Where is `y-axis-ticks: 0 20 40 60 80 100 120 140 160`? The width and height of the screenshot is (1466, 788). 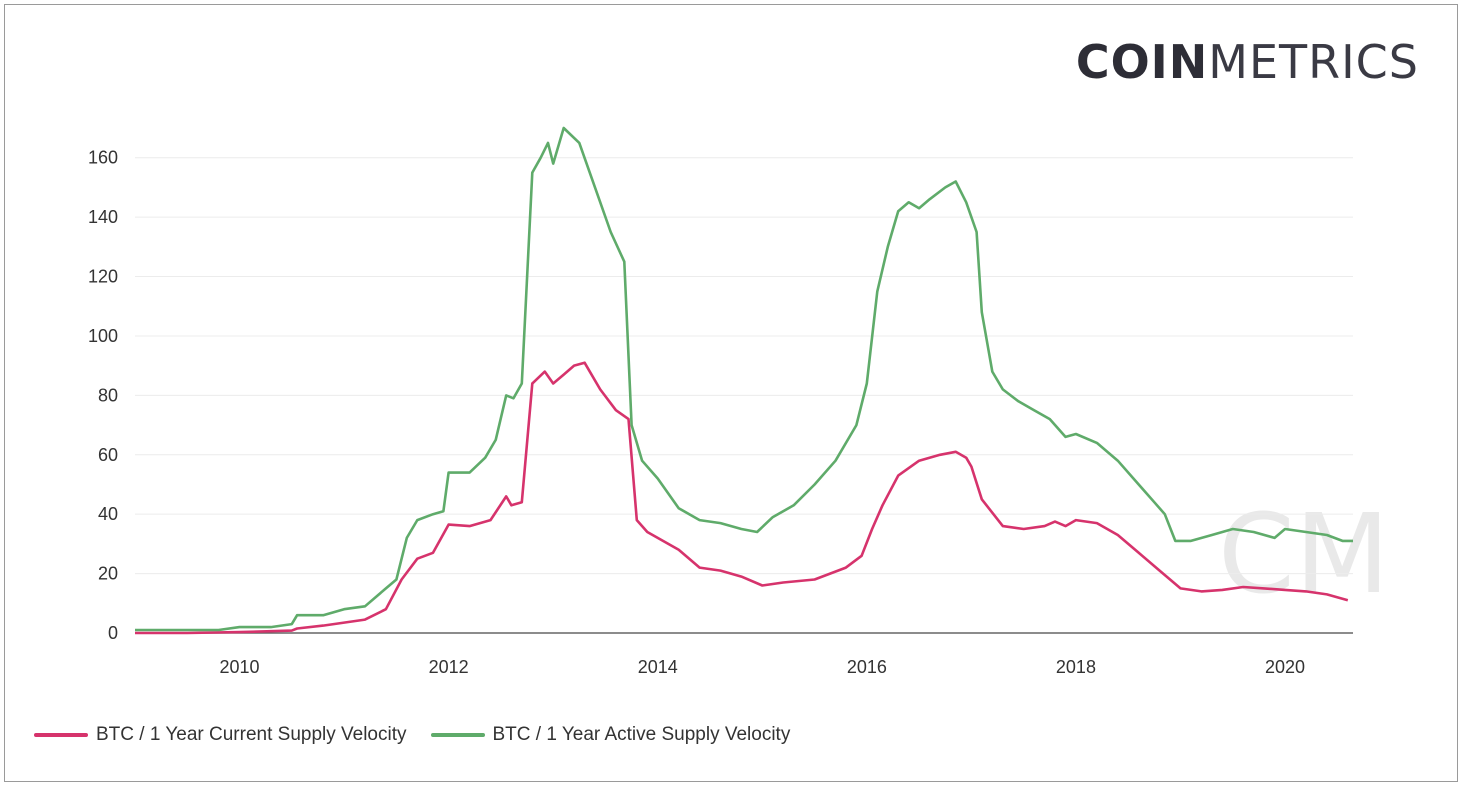
y-axis-ticks: 0 20 40 60 80 100 120 140 160 is located at coordinates (103, 395).